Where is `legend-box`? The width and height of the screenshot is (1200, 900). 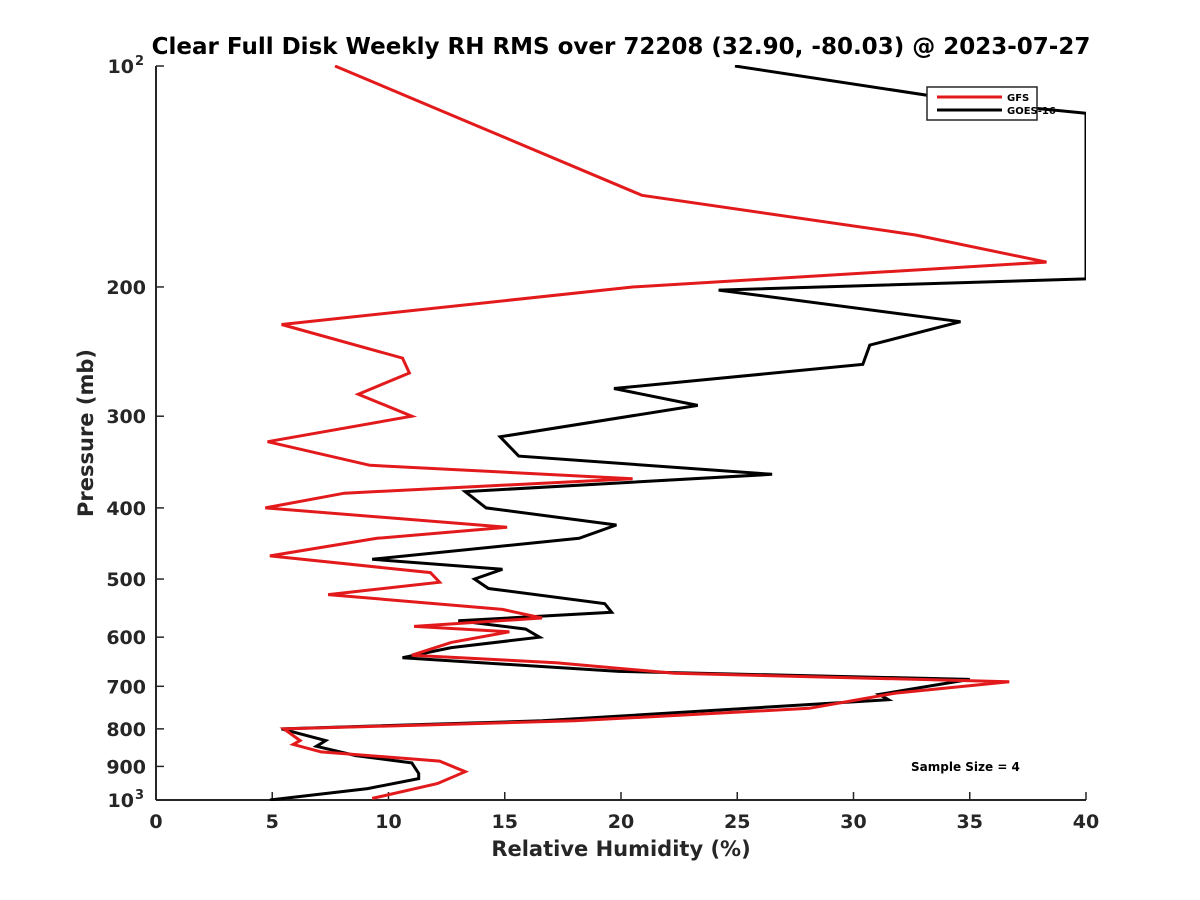 legend-box is located at coordinates (982, 103).